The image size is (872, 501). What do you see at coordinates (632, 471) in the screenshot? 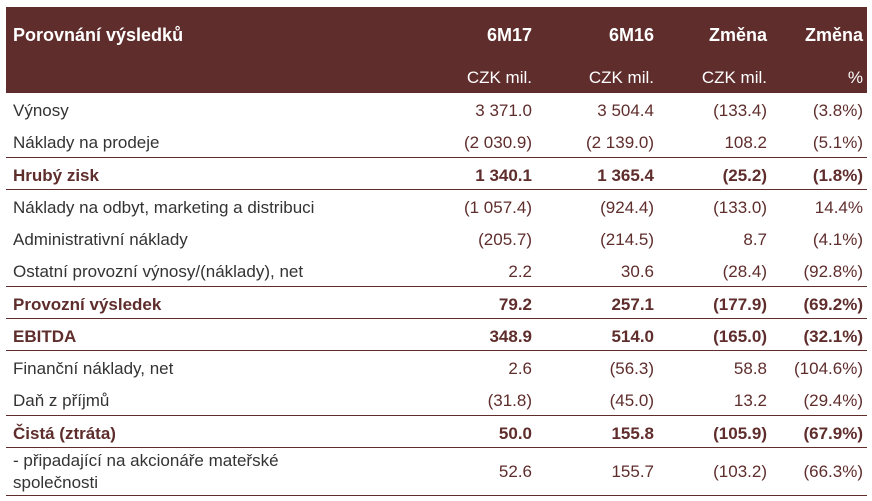
I see `value-6m16: 155.7` at bounding box center [632, 471].